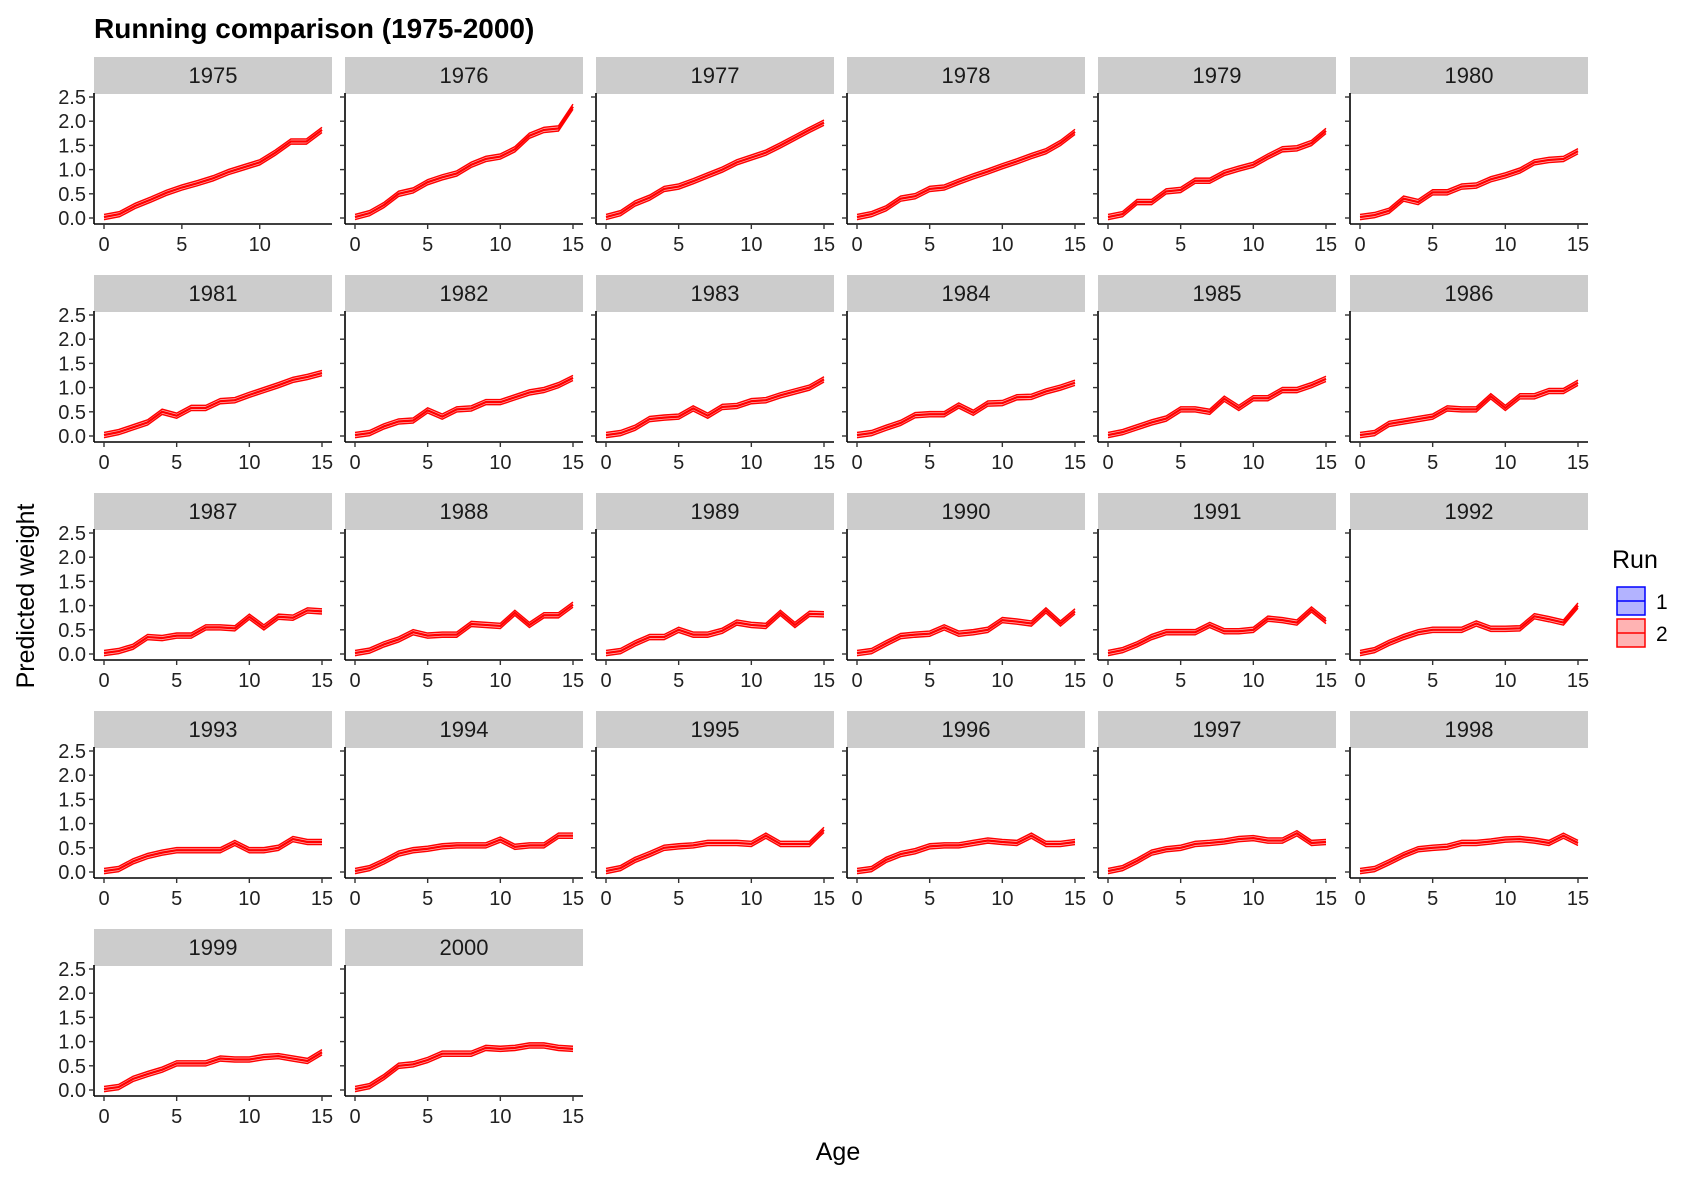  What do you see at coordinates (462, 810) in the screenshot?
I see `facet-panel-1994: 1994 0 5 10 15` at bounding box center [462, 810].